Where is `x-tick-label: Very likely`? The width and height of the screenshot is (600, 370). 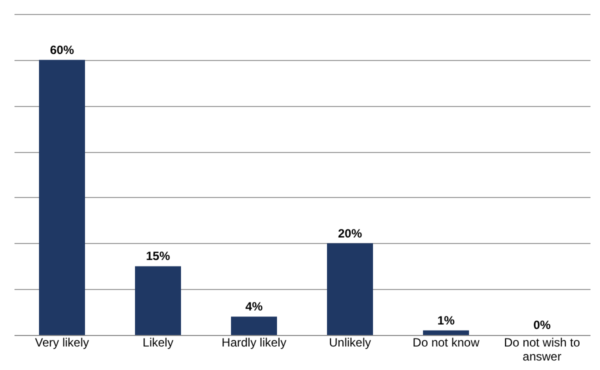
x-tick-label: Very likely is located at coordinates (62, 343).